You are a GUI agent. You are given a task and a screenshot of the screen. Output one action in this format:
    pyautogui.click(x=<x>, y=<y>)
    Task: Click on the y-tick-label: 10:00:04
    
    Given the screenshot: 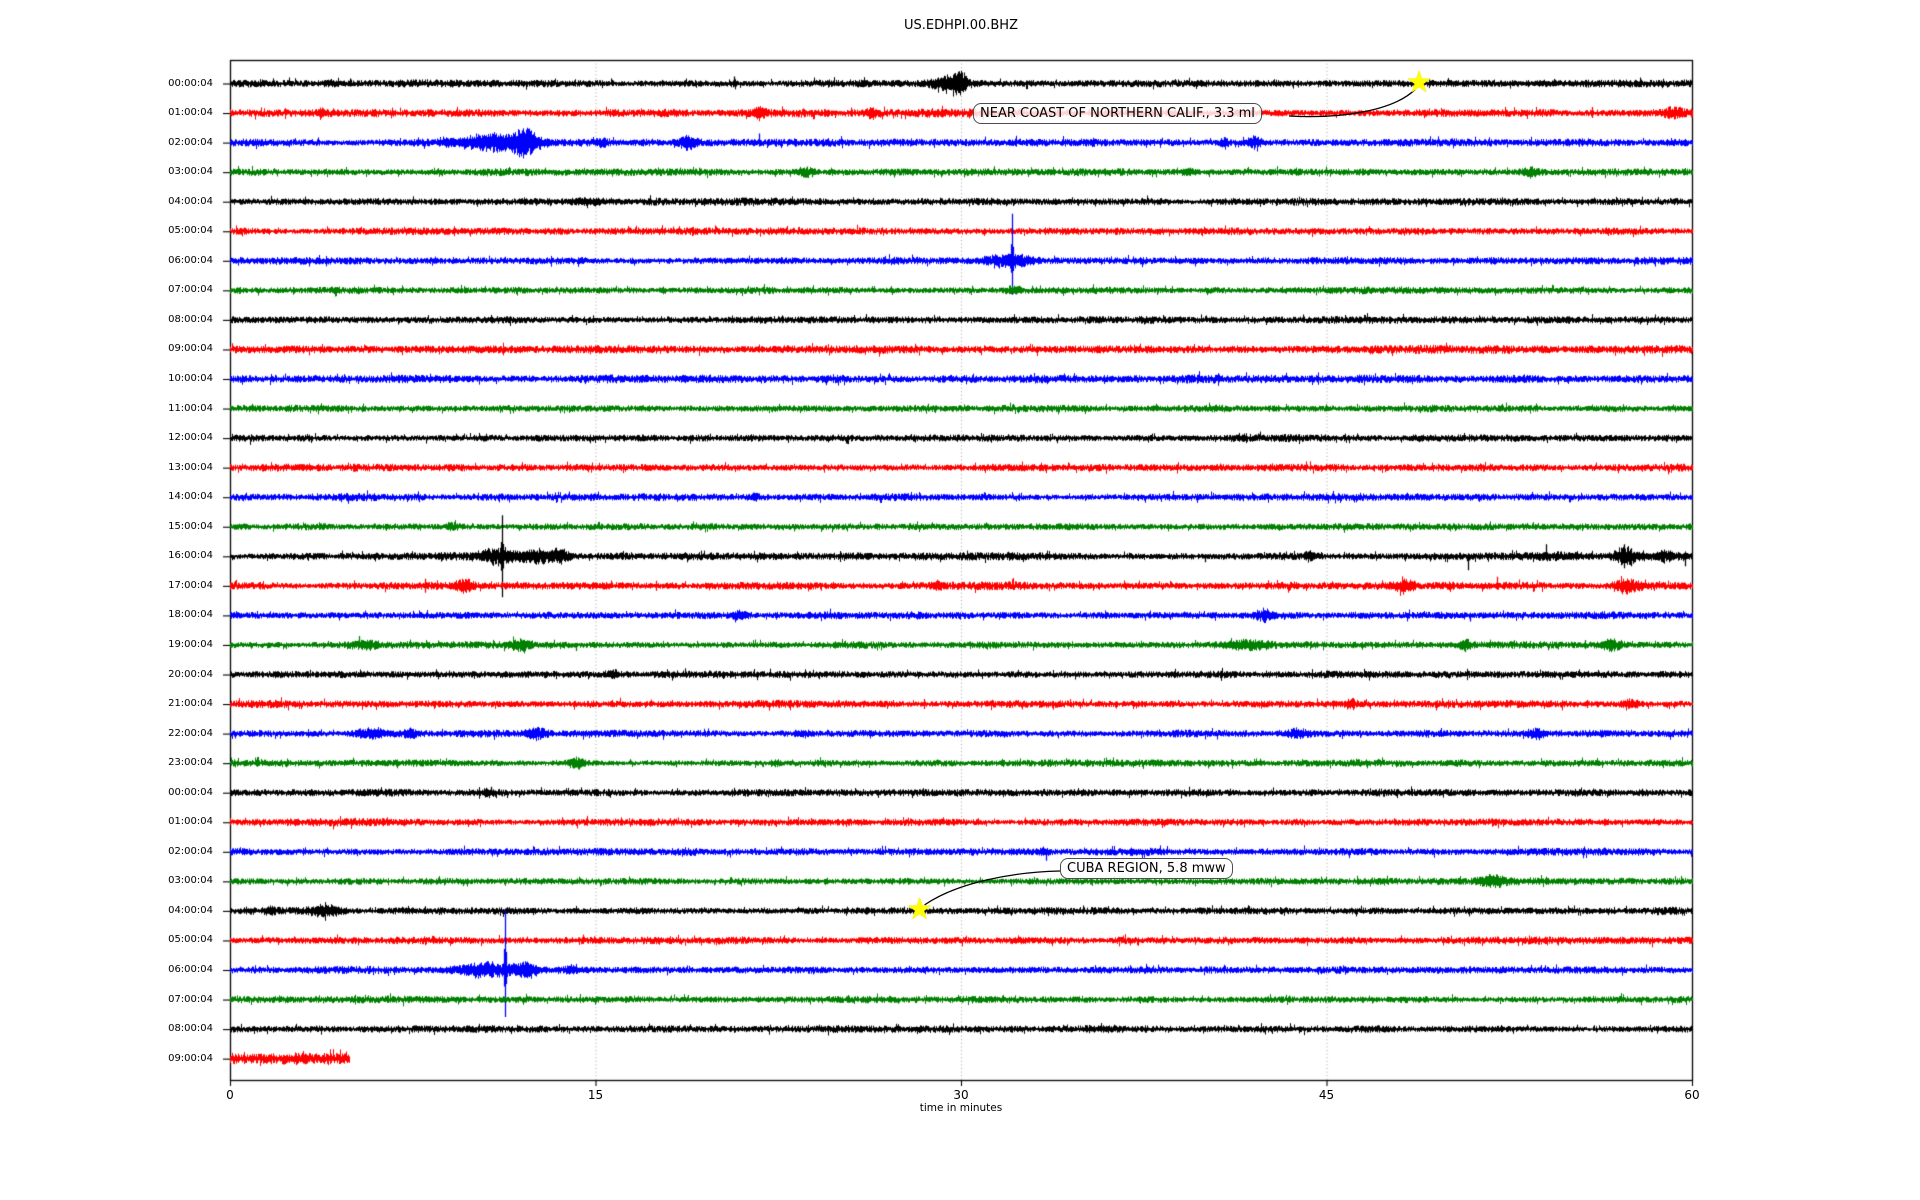 What is the action you would take?
    pyautogui.click(x=190, y=378)
    